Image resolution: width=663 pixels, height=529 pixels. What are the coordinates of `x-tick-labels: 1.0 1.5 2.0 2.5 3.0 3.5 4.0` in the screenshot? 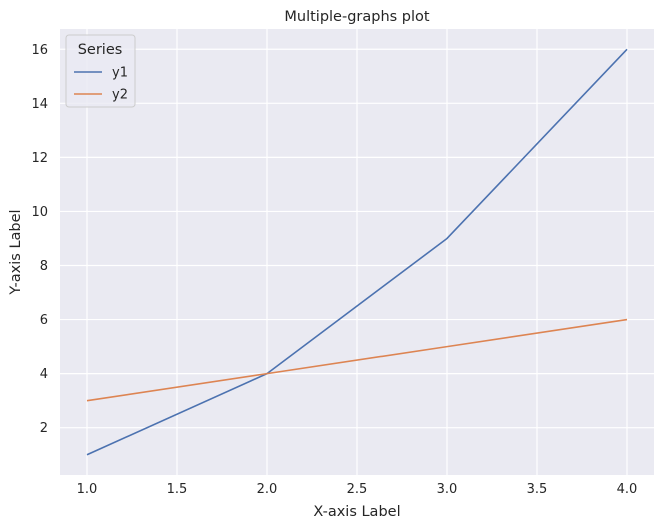 It's located at (357, 489).